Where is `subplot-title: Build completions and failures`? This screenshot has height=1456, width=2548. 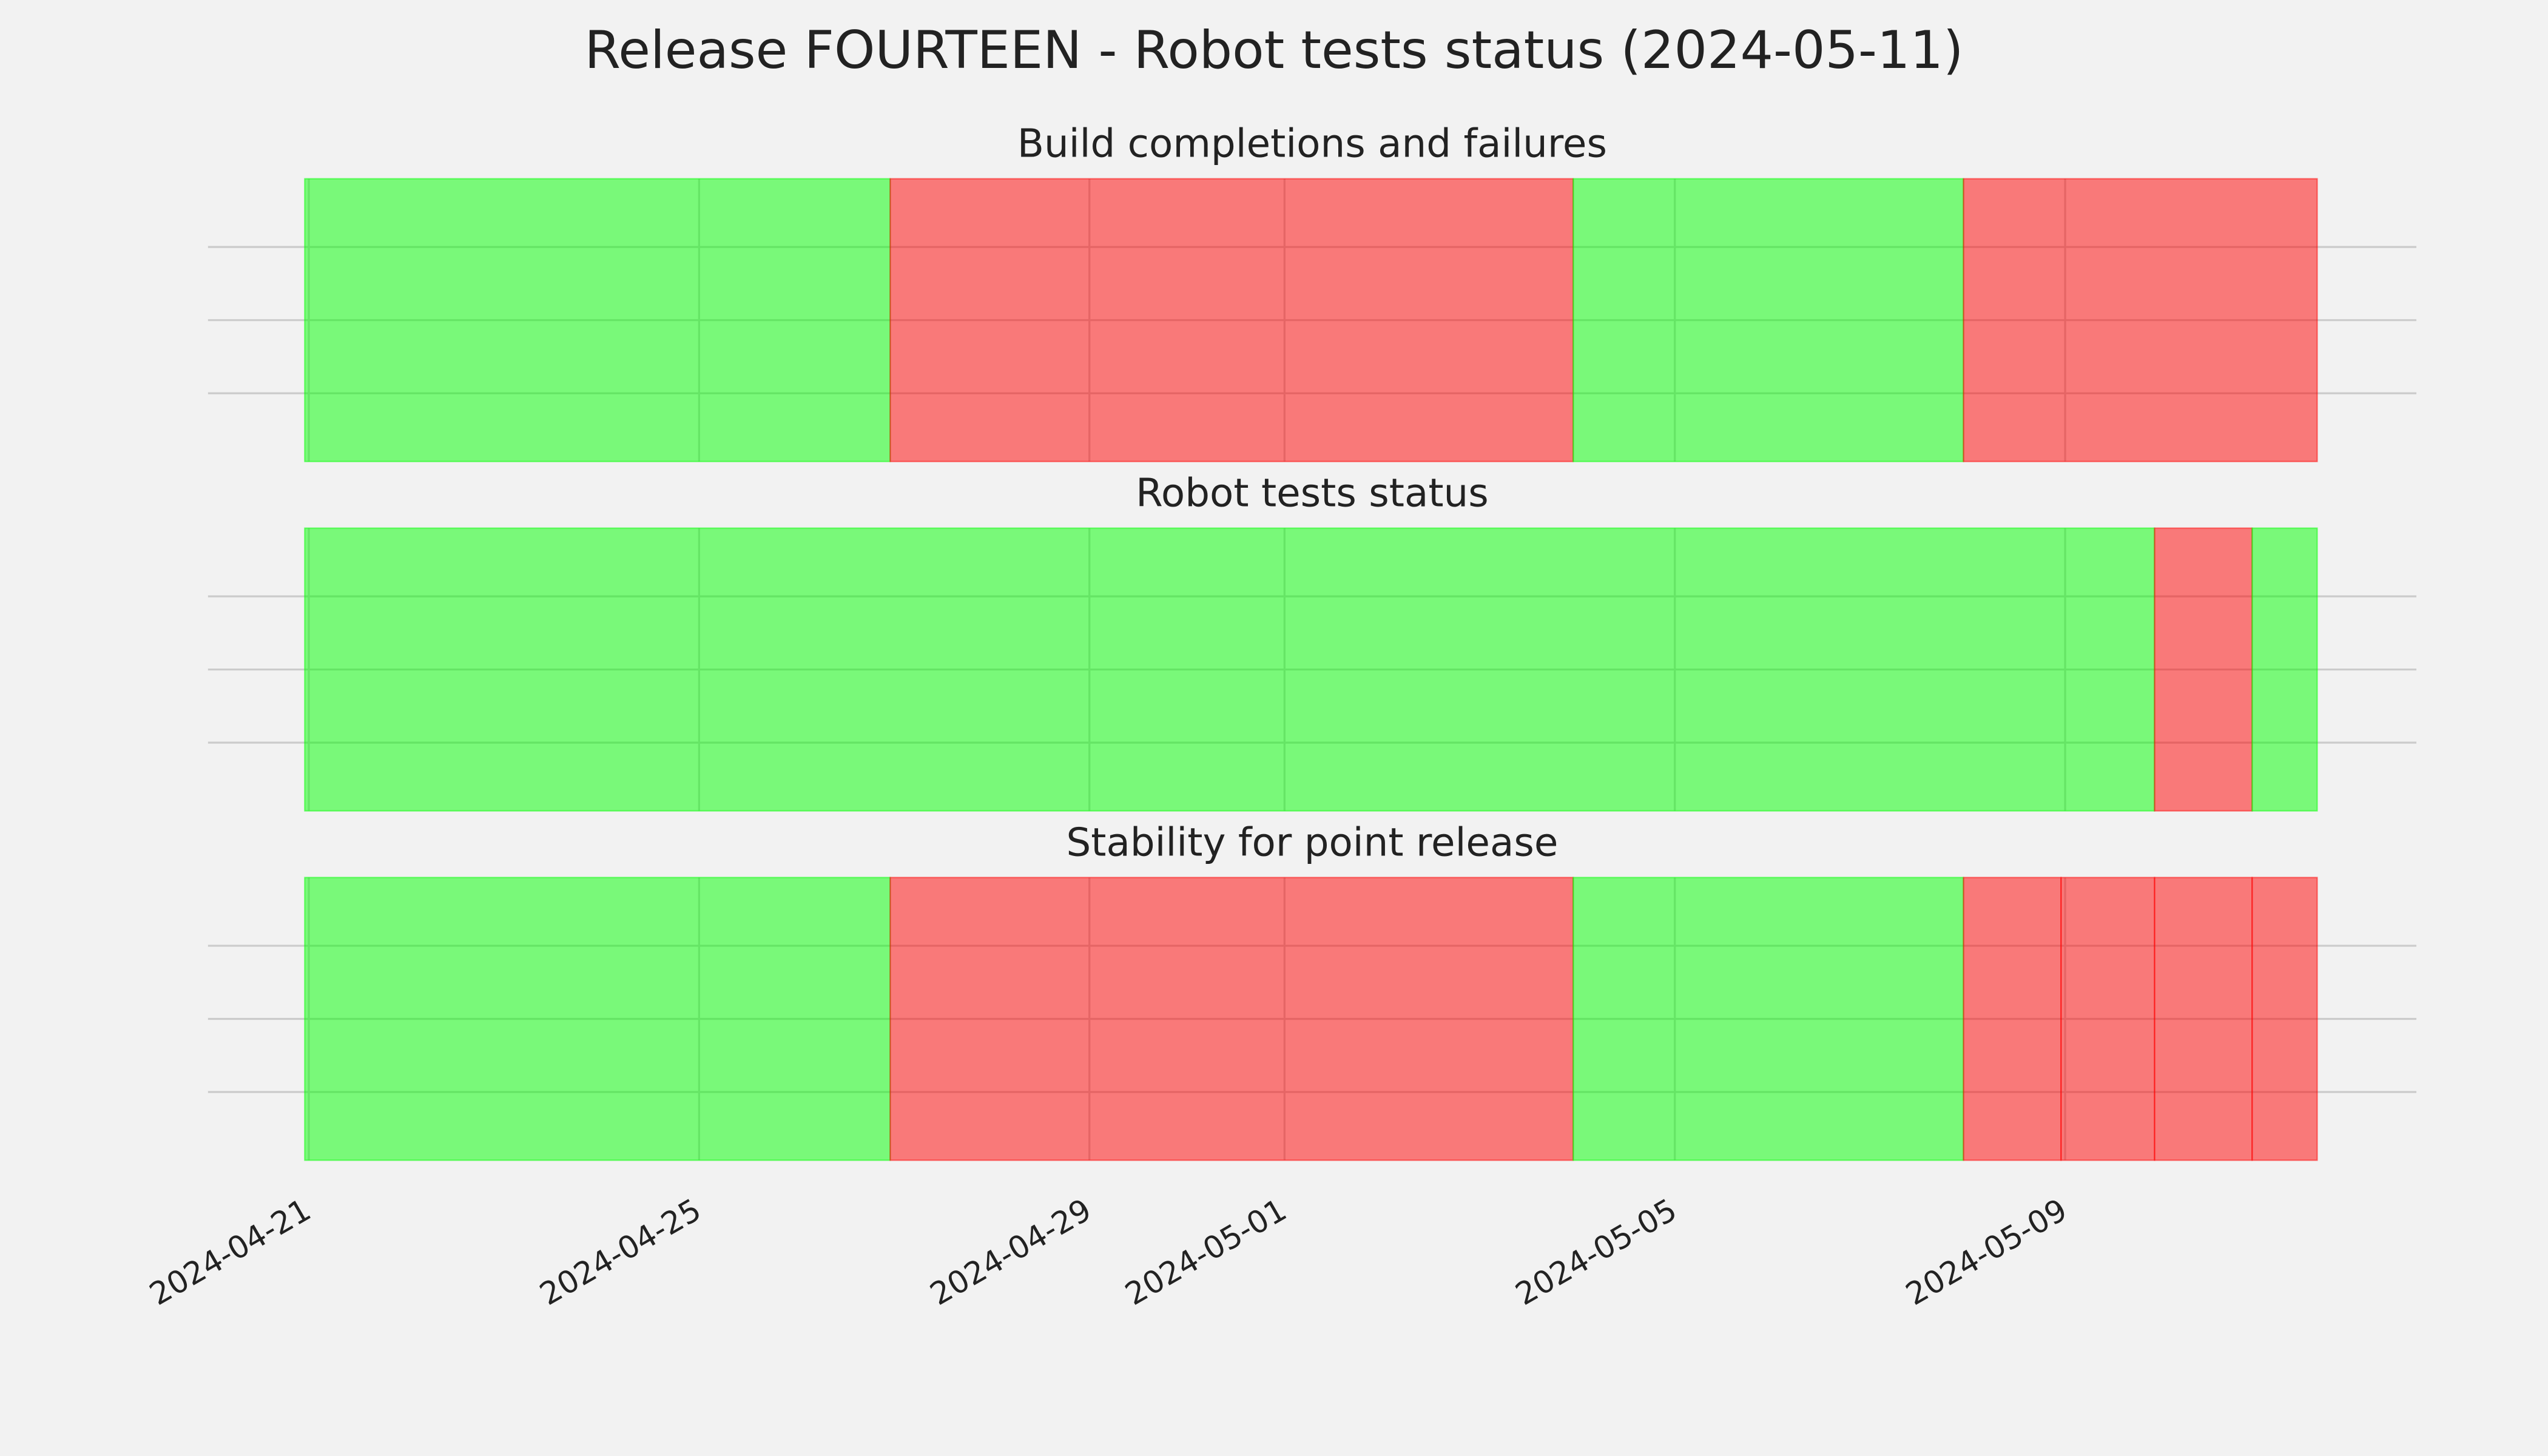
subplot-title: Build completions and failures is located at coordinates (1312, 144).